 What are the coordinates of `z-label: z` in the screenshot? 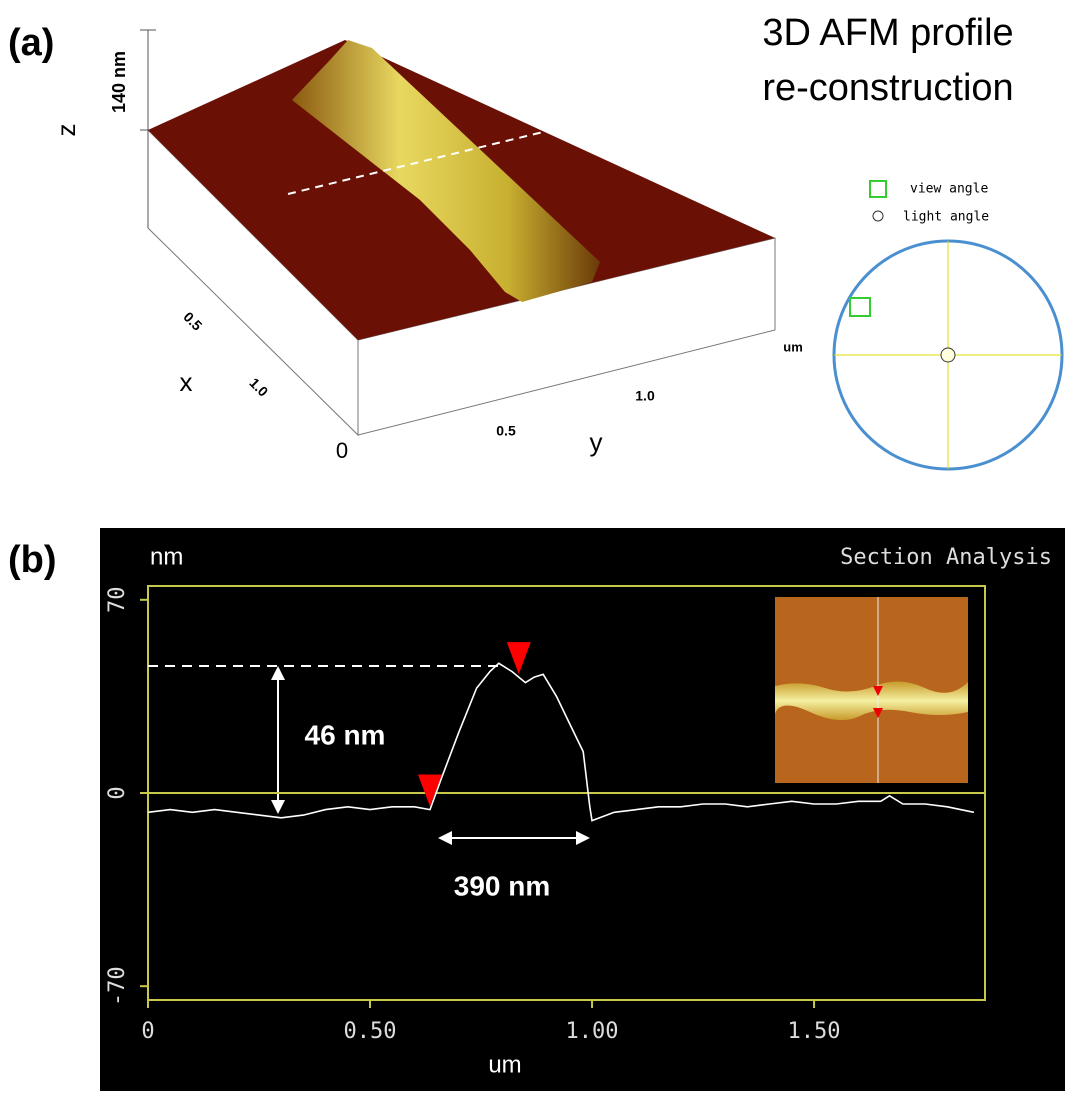 It's located at (66, 130).